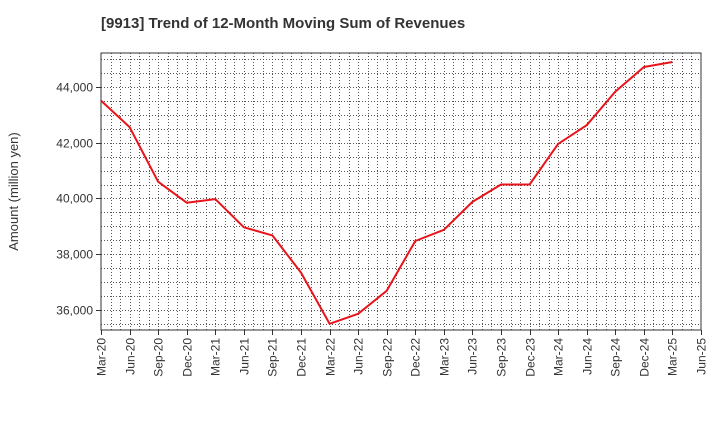  I want to click on y-axis-ticks: 36,000 38,000 40,000 42,000 44,000, so click(78, 199).